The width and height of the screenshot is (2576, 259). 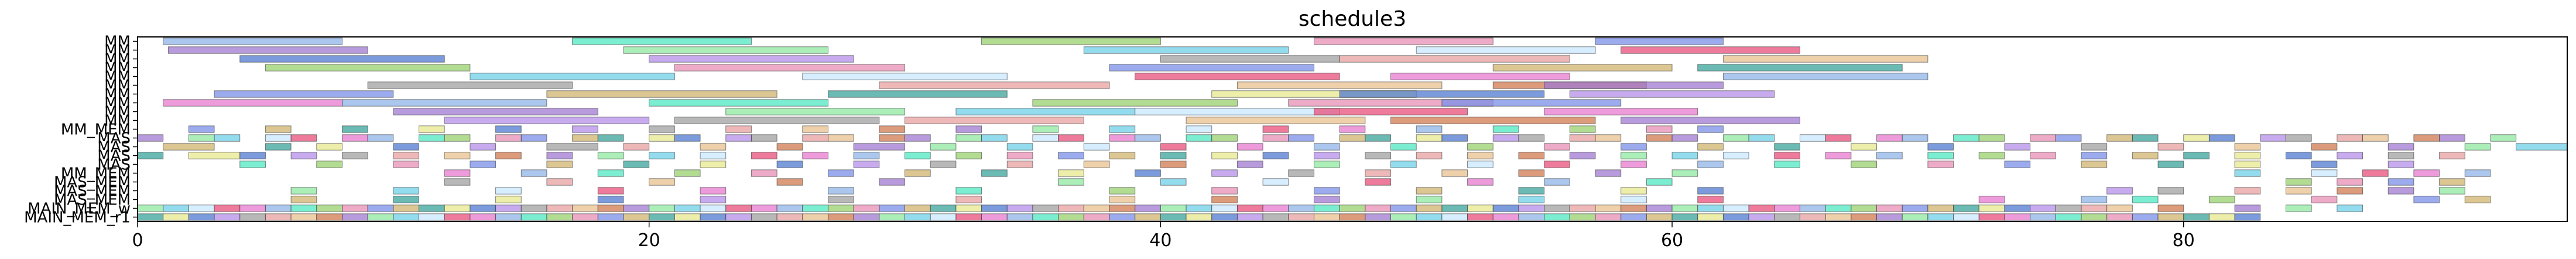 I want to click on y-tick-label: MAS, so click(x=114, y=139).